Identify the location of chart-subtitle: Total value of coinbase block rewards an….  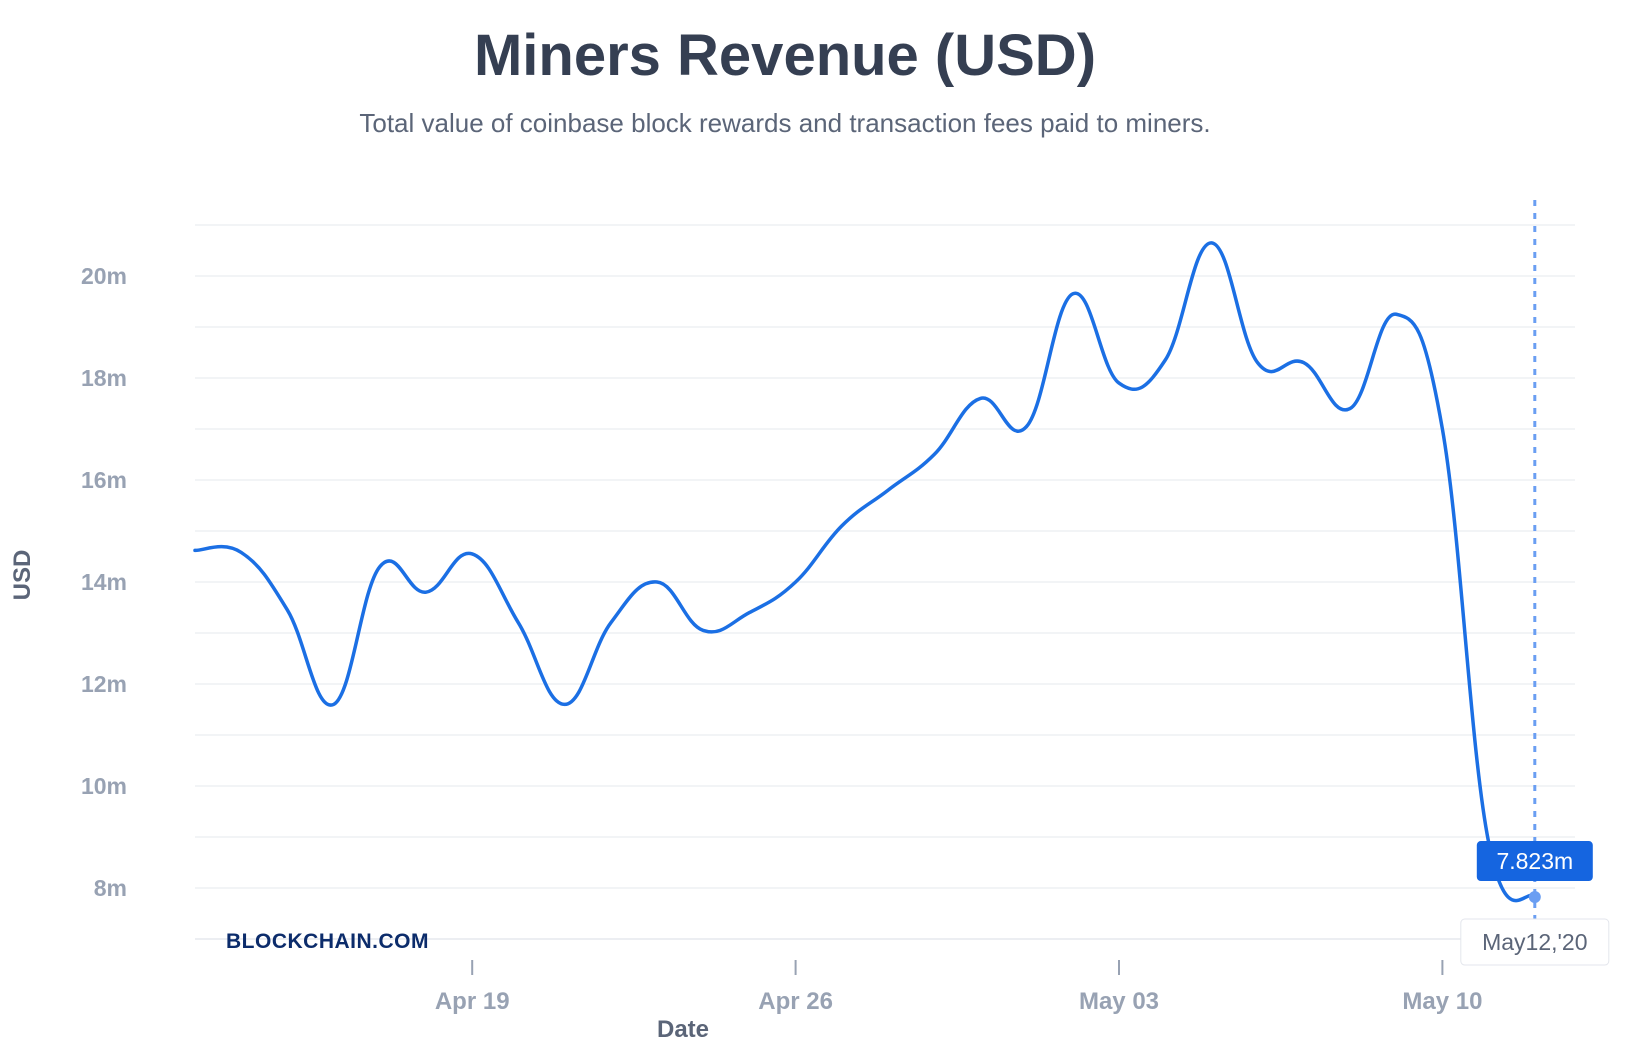
(785, 123).